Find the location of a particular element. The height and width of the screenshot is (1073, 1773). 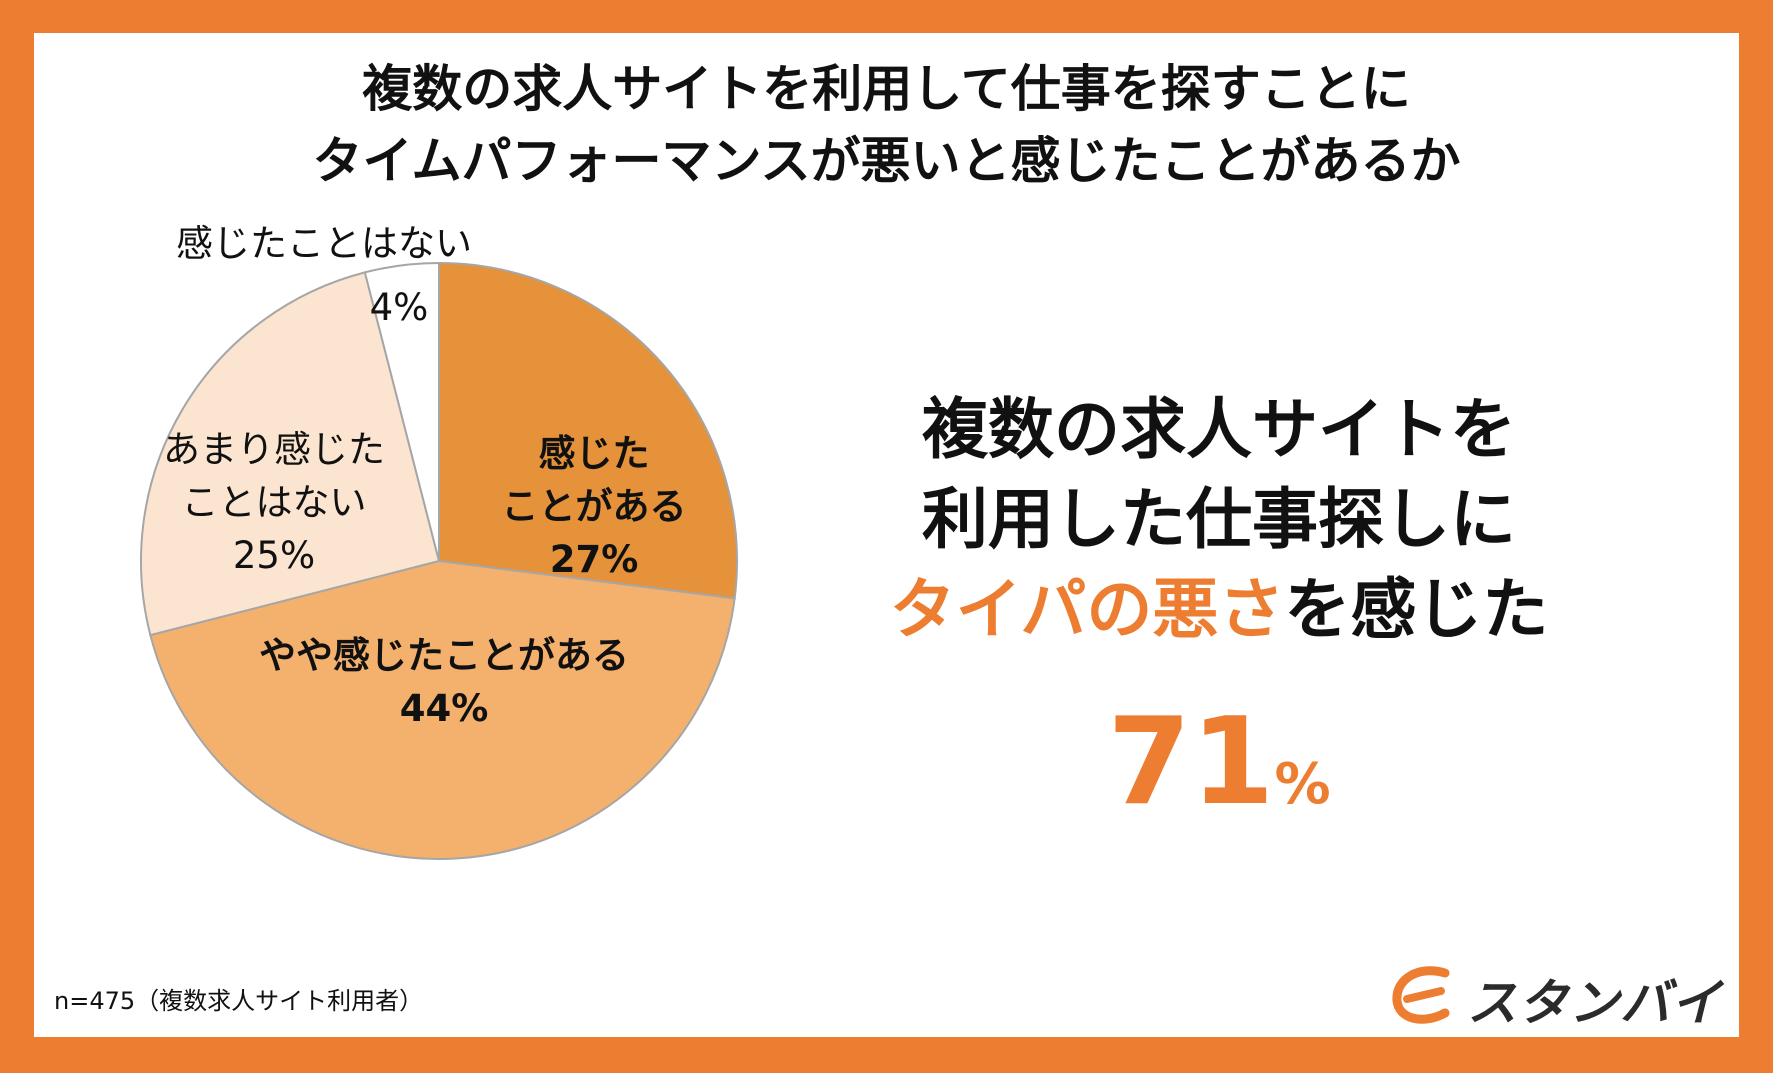

pie-slice-yaya is located at coordinates (442, 709).